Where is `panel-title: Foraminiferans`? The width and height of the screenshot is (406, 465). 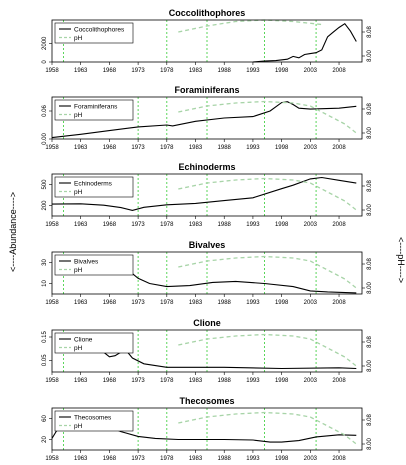 panel-title: Foraminiferans is located at coordinates (206, 90).